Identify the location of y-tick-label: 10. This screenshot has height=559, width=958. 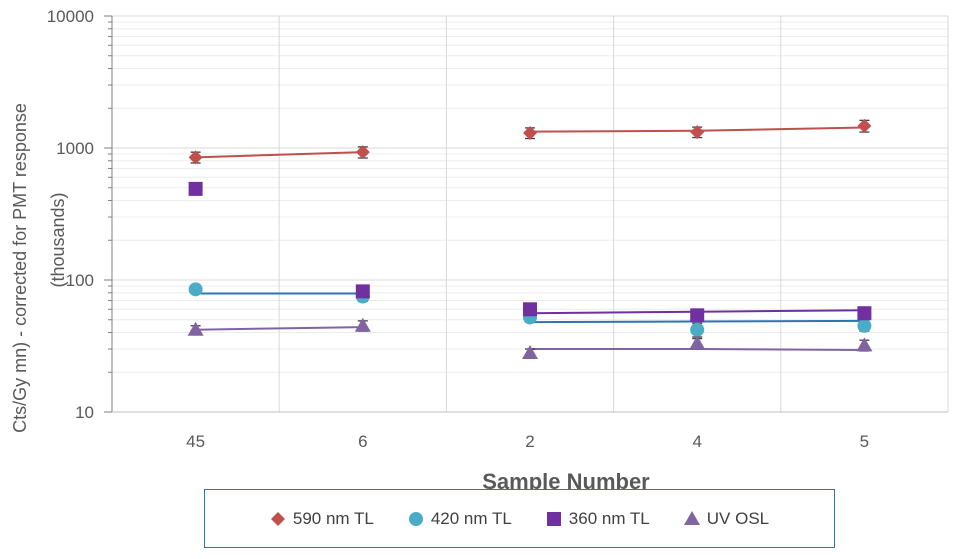
(84, 412).